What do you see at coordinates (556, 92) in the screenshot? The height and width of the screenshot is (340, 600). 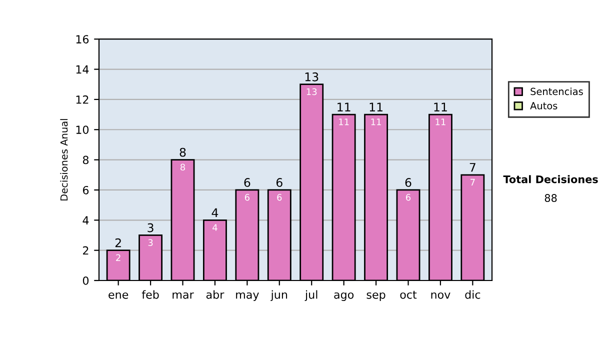 I see `legend-label: Sentencias` at bounding box center [556, 92].